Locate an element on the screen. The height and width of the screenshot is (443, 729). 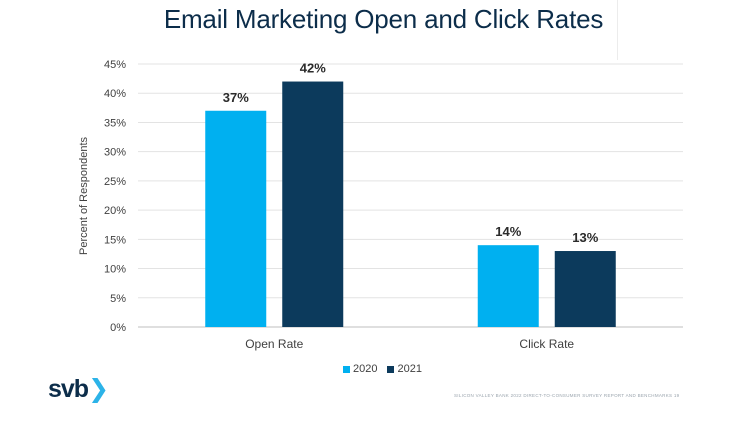
data-label: 13% is located at coordinates (585, 237).